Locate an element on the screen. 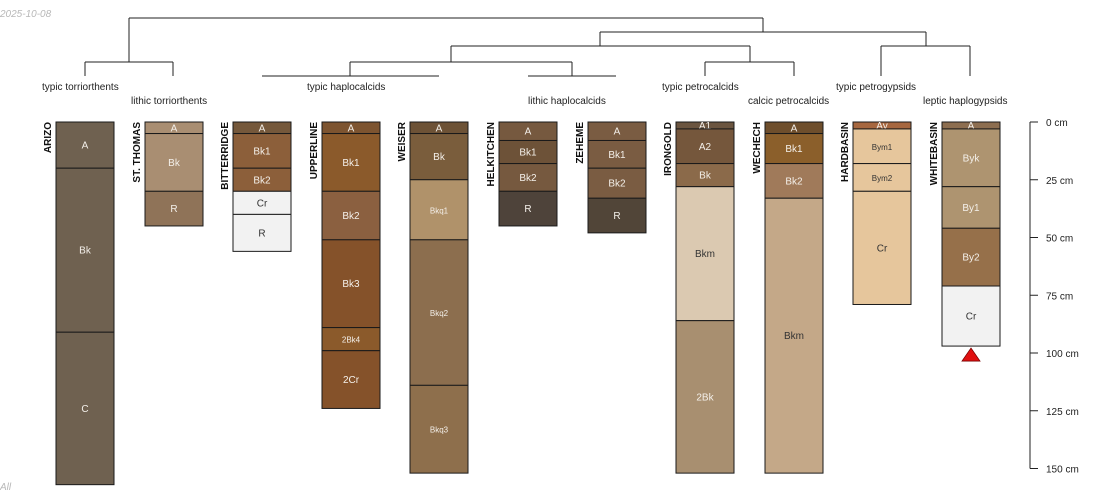  horizon-label: Bk3 is located at coordinates (351, 284).